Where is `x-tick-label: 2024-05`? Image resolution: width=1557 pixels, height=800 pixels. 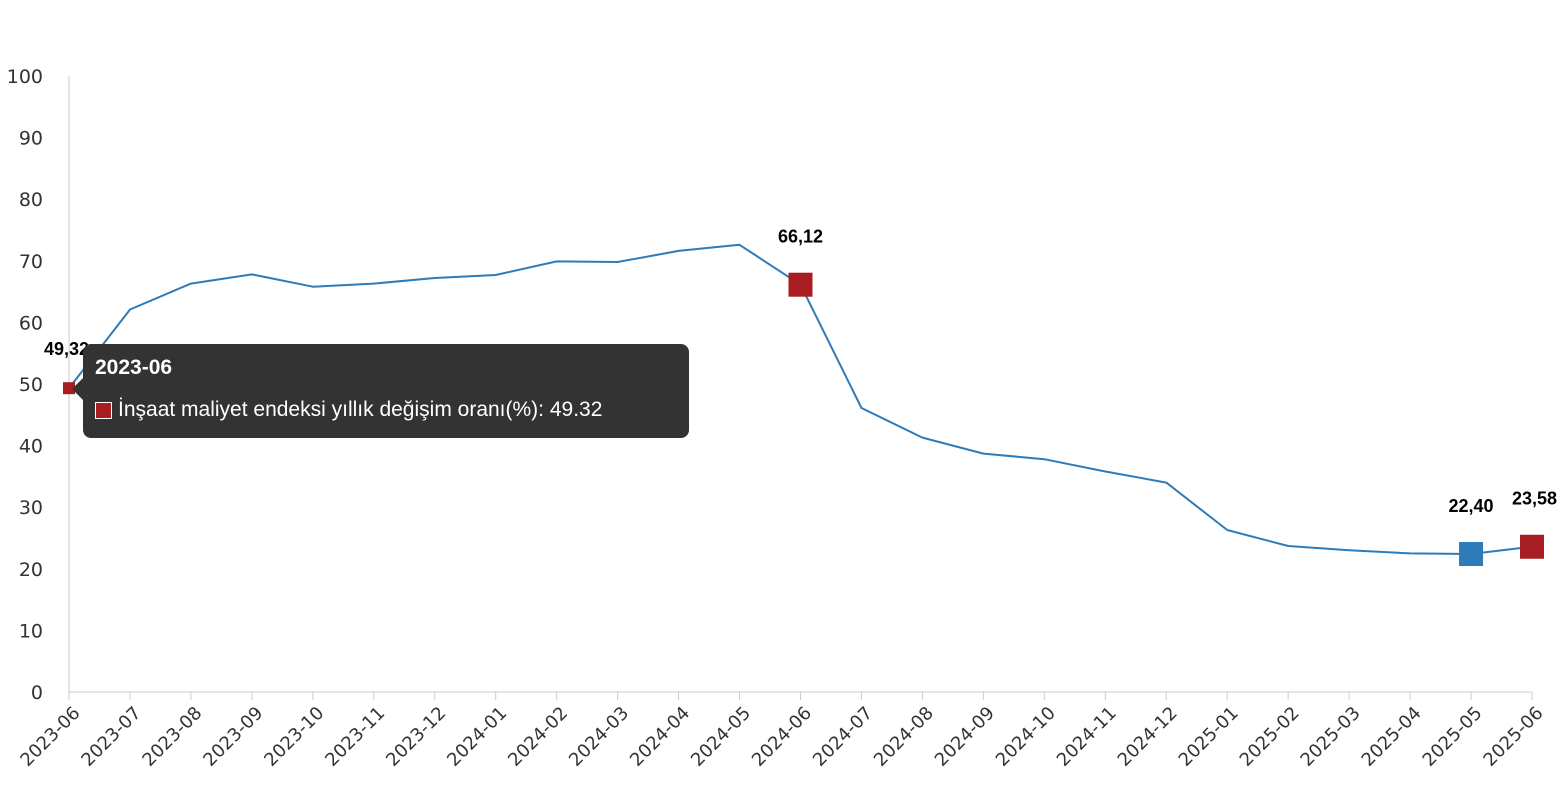
x-tick-label: 2024-05 is located at coordinates (721, 737).